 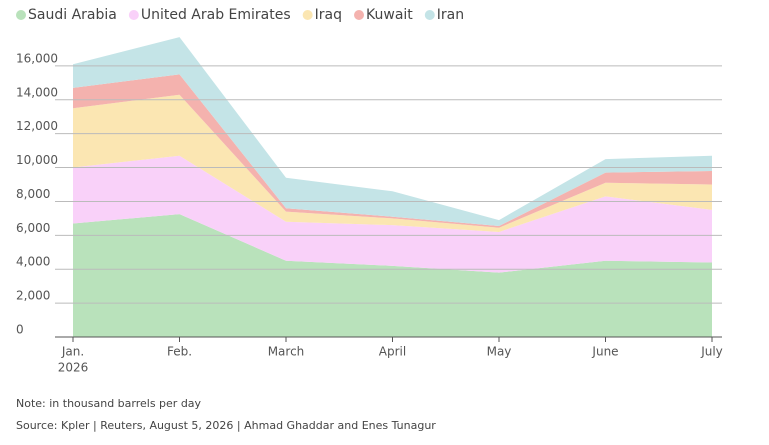 I want to click on x-tick-label: July, so click(x=711, y=352).